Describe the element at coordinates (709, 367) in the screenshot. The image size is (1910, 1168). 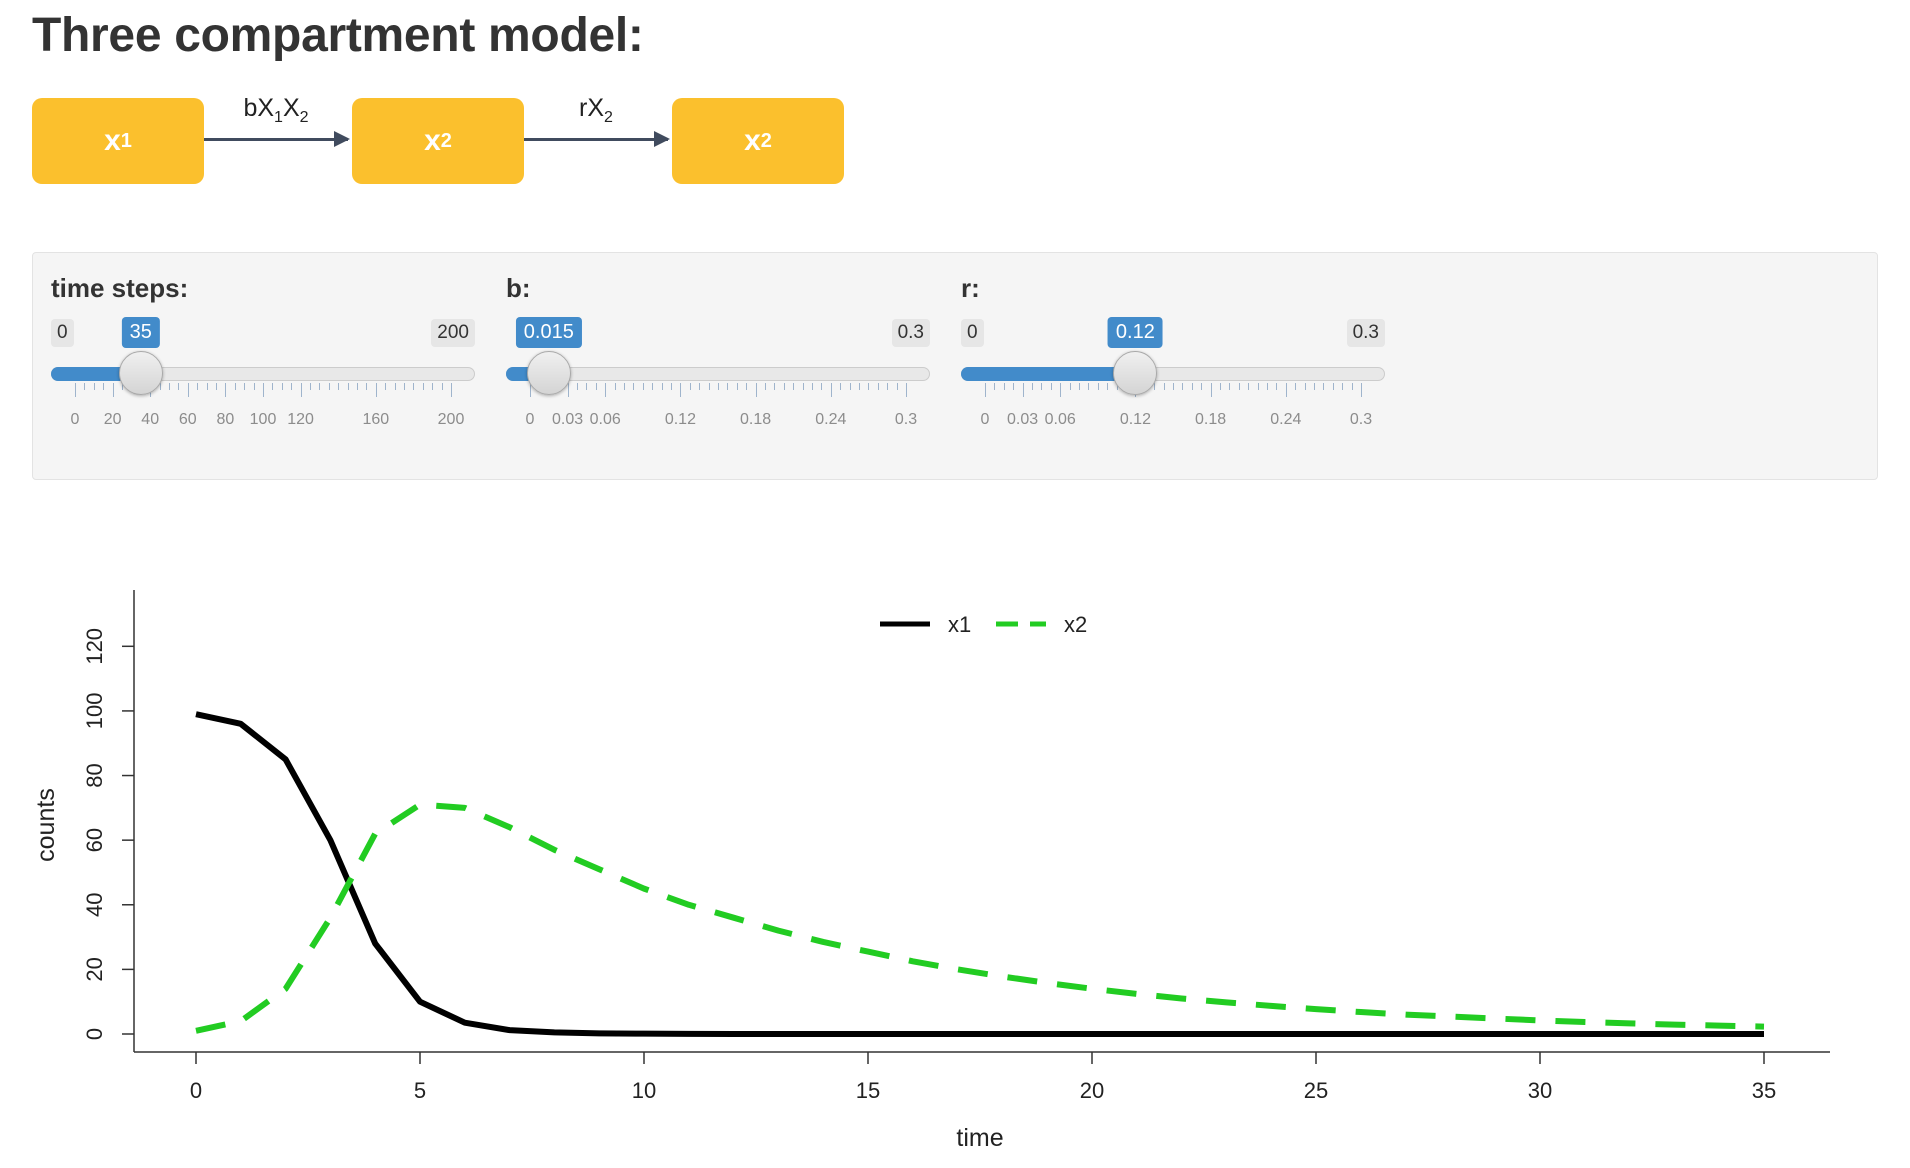
I see `slider-b: b: 0.3 0.015 0 0.03 0.06 0.12 0.18 0.24 0.3` at that location.